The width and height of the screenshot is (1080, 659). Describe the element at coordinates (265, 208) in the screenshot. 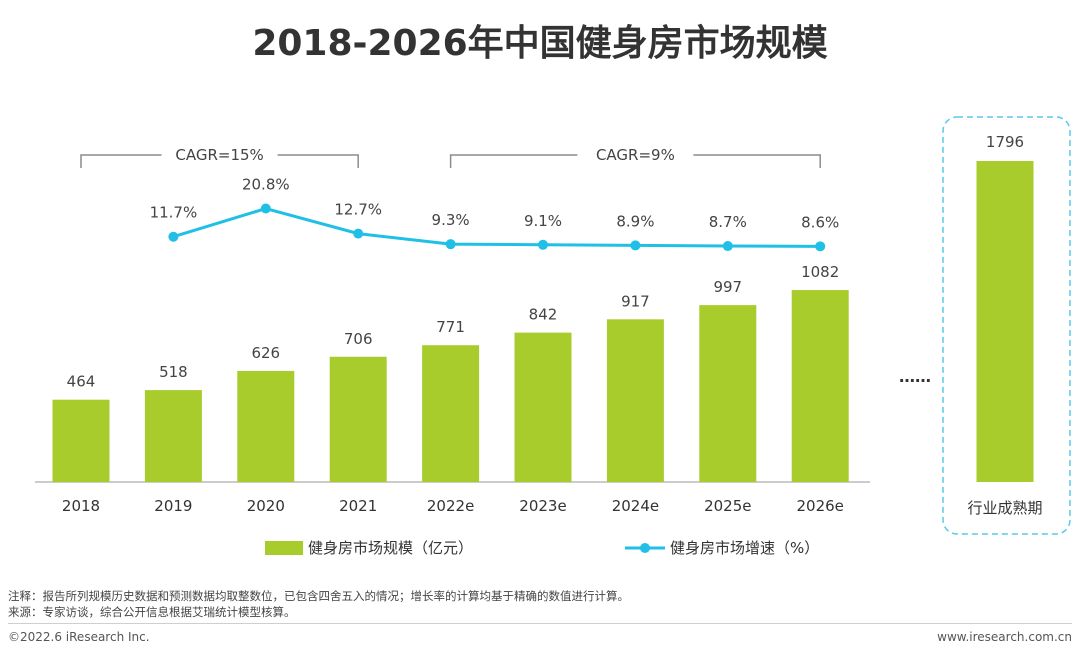

I see `growth-point-2020` at that location.